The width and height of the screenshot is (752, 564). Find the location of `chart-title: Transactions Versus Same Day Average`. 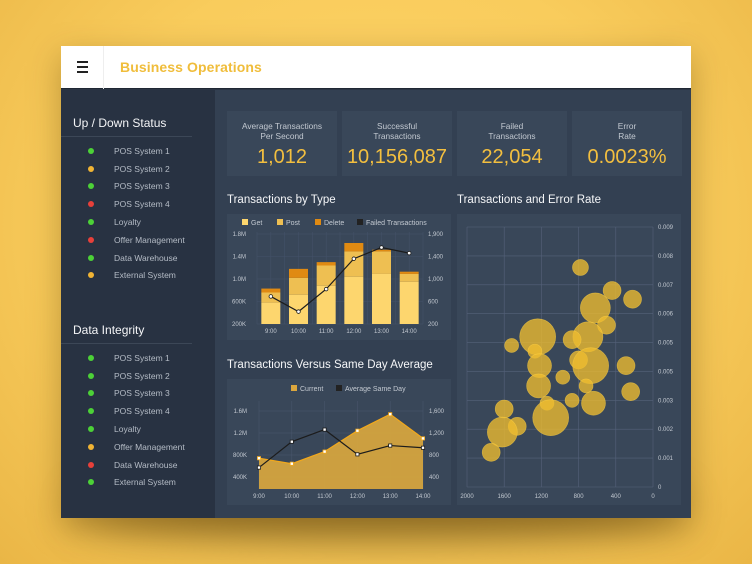

chart-title: Transactions Versus Same Day Average is located at coordinates (330, 365).